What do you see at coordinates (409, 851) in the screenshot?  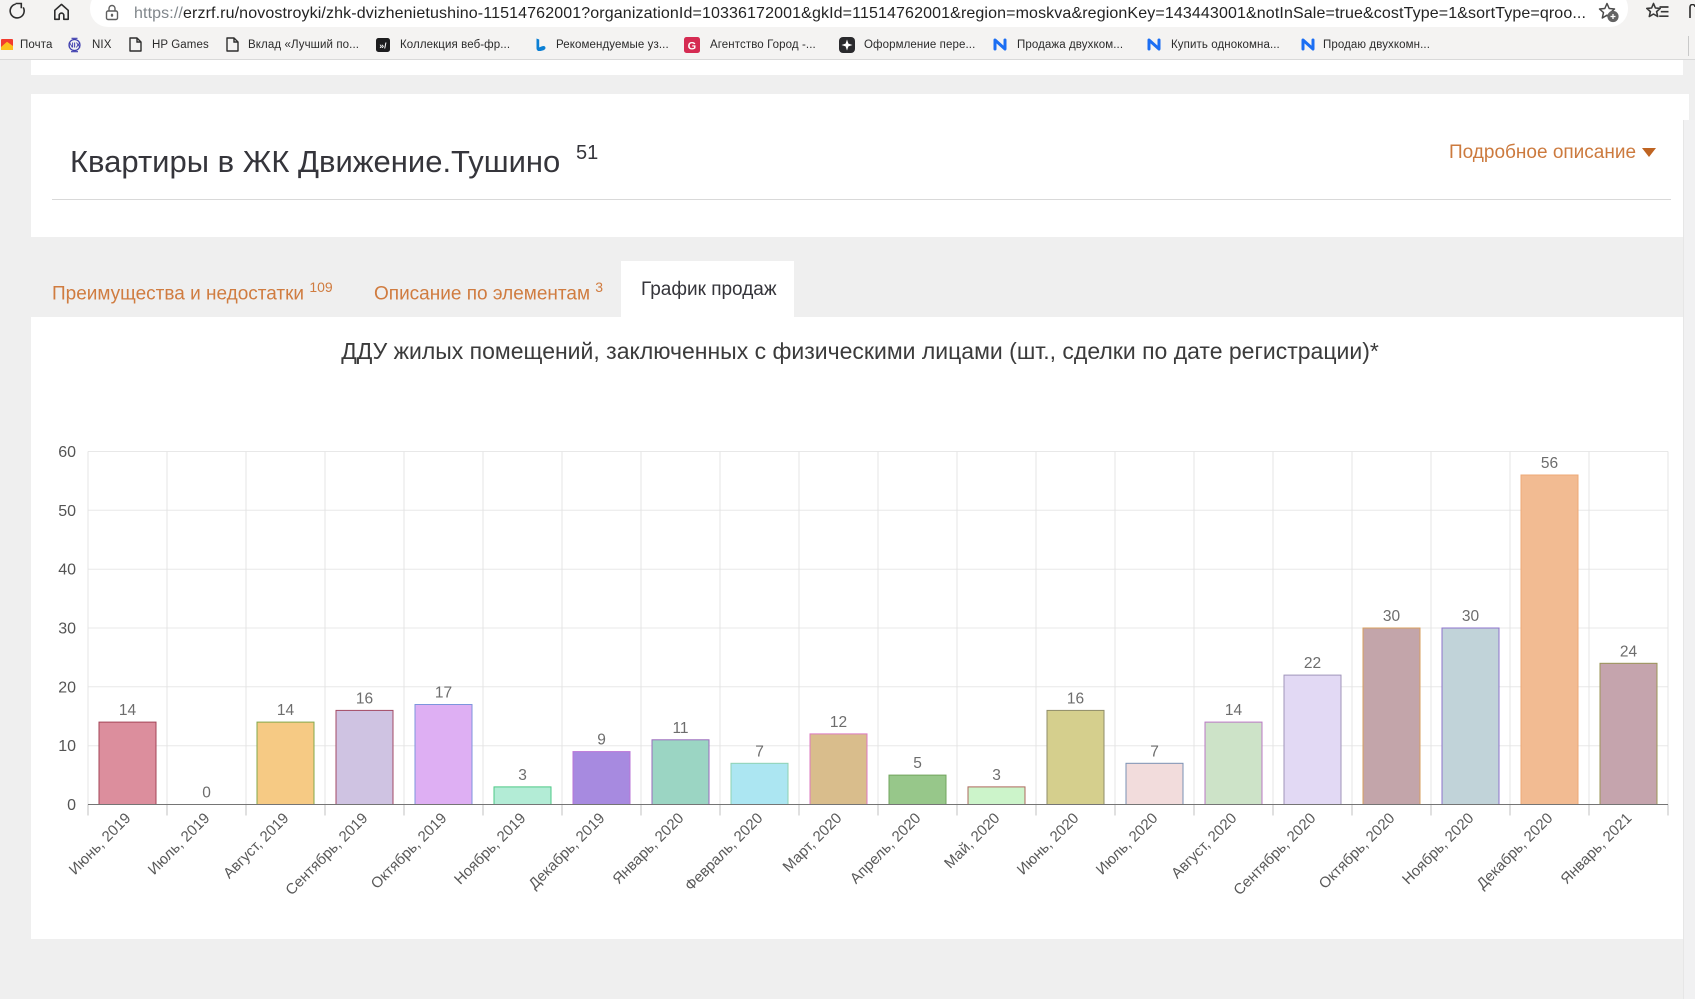 I see `svg-text: Октябрь, 2019` at bounding box center [409, 851].